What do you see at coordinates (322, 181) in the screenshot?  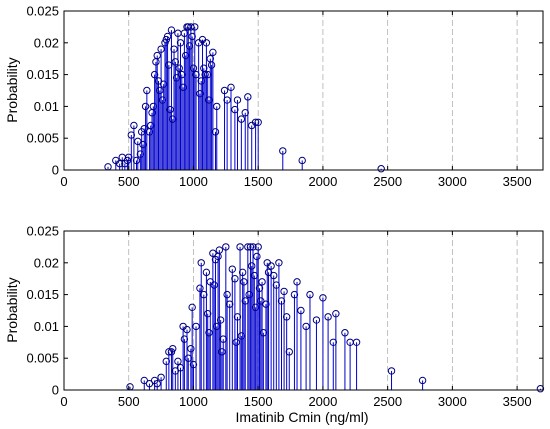 I see `top-xtick-label: 2000` at bounding box center [322, 181].